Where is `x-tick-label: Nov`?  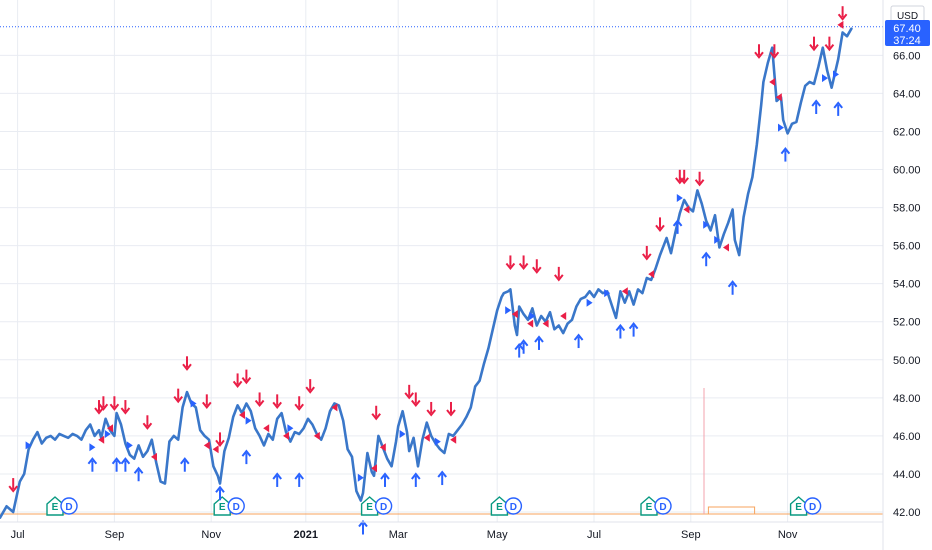 x-tick-label: Nov is located at coordinates (788, 535).